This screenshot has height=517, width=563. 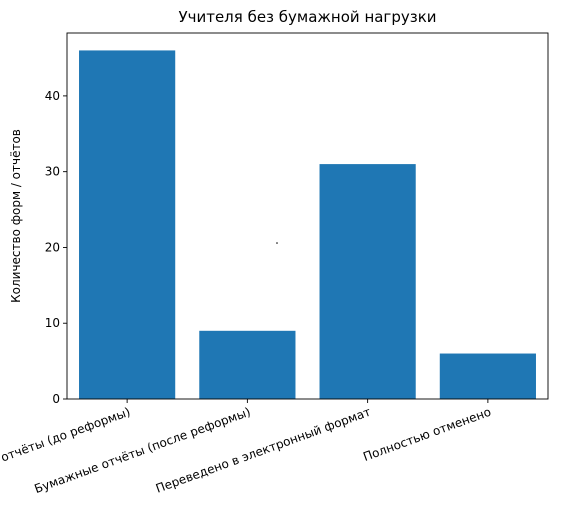 What do you see at coordinates (427, 434) in the screenshot?
I see `x-tick-label: Полностью отменено` at bounding box center [427, 434].